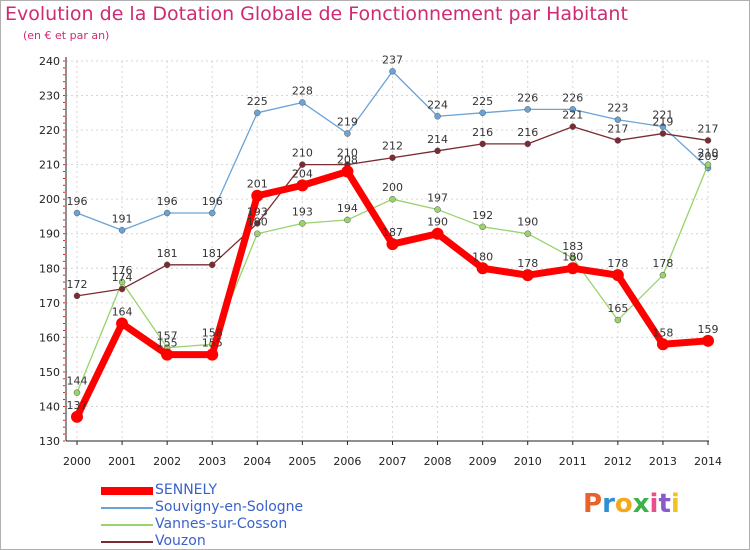  I want to click on x-tick-label: 2010, so click(528, 461).